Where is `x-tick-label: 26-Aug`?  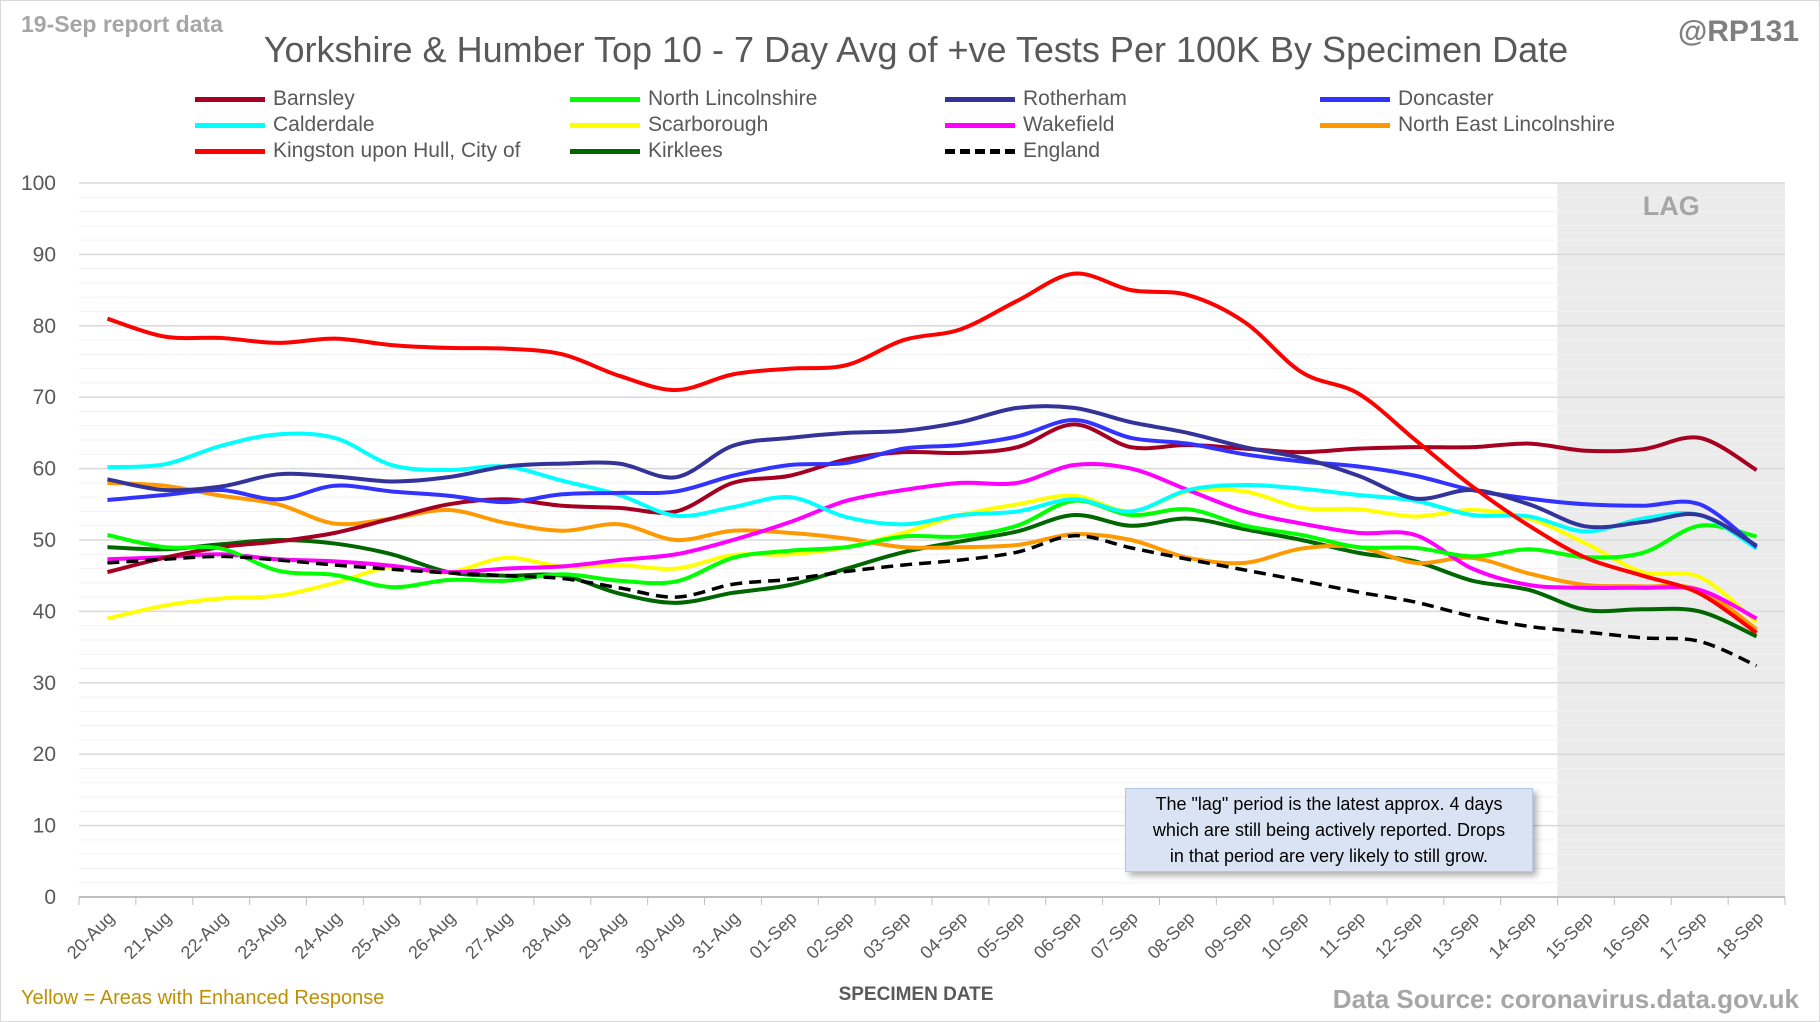
x-tick-label: 26-Aug is located at coordinates (431, 935).